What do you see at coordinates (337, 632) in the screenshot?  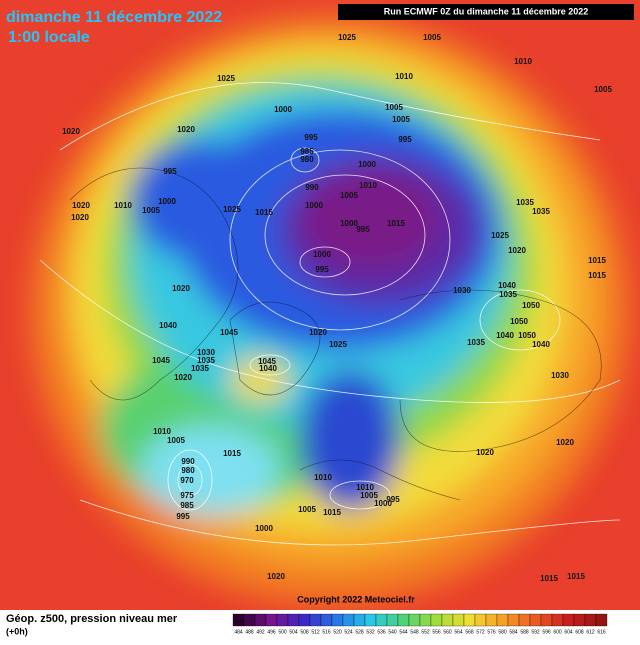 I see `scale-label: 520` at bounding box center [337, 632].